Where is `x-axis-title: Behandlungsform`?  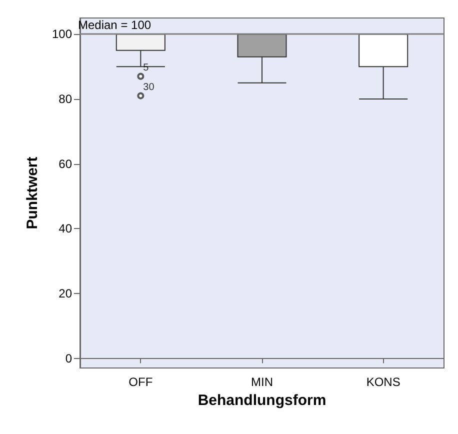
x-axis-title: Behandlungsform is located at coordinates (262, 400).